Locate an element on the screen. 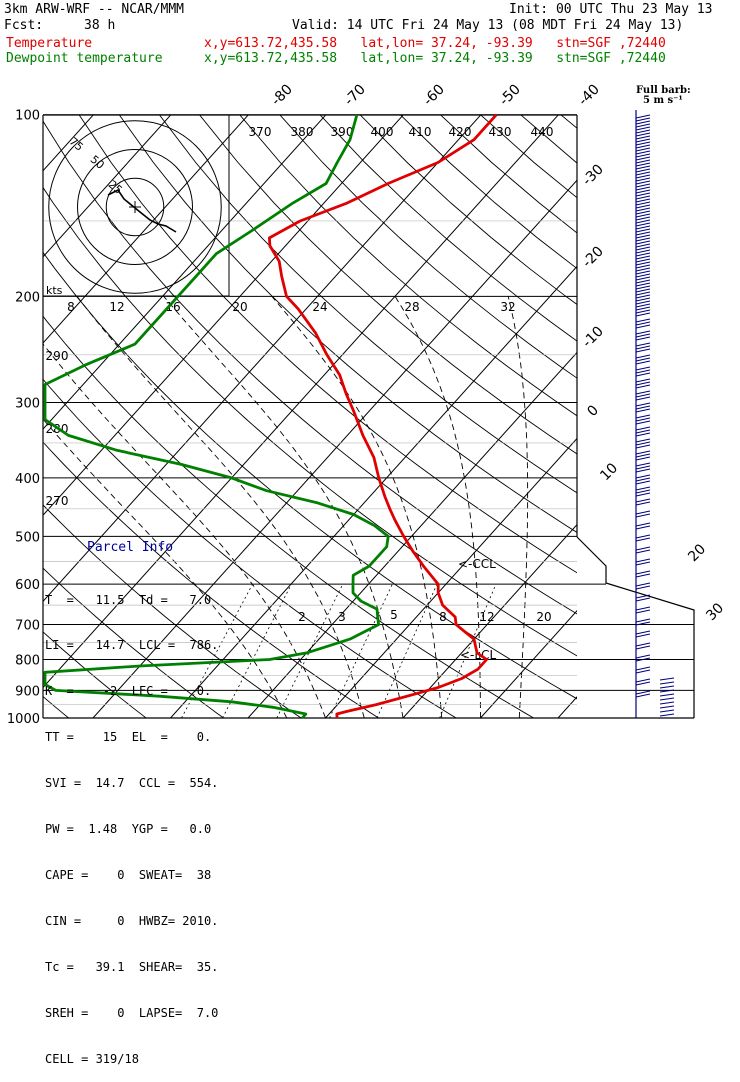 This screenshot has height=1082, width=740. mixing-ratio-tick-label: 2 is located at coordinates (302, 617).